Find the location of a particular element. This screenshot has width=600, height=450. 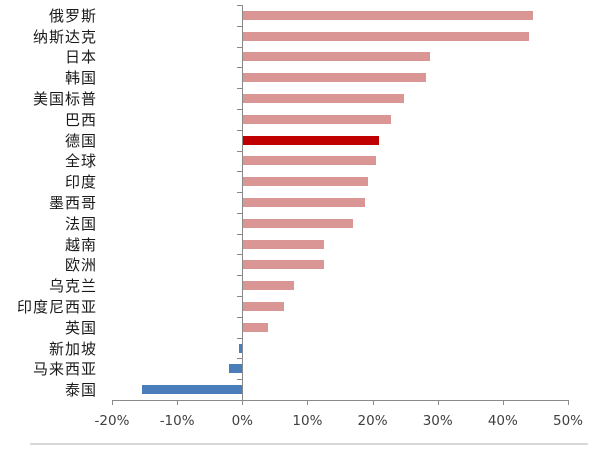

x-axis-line is located at coordinates (340, 400).